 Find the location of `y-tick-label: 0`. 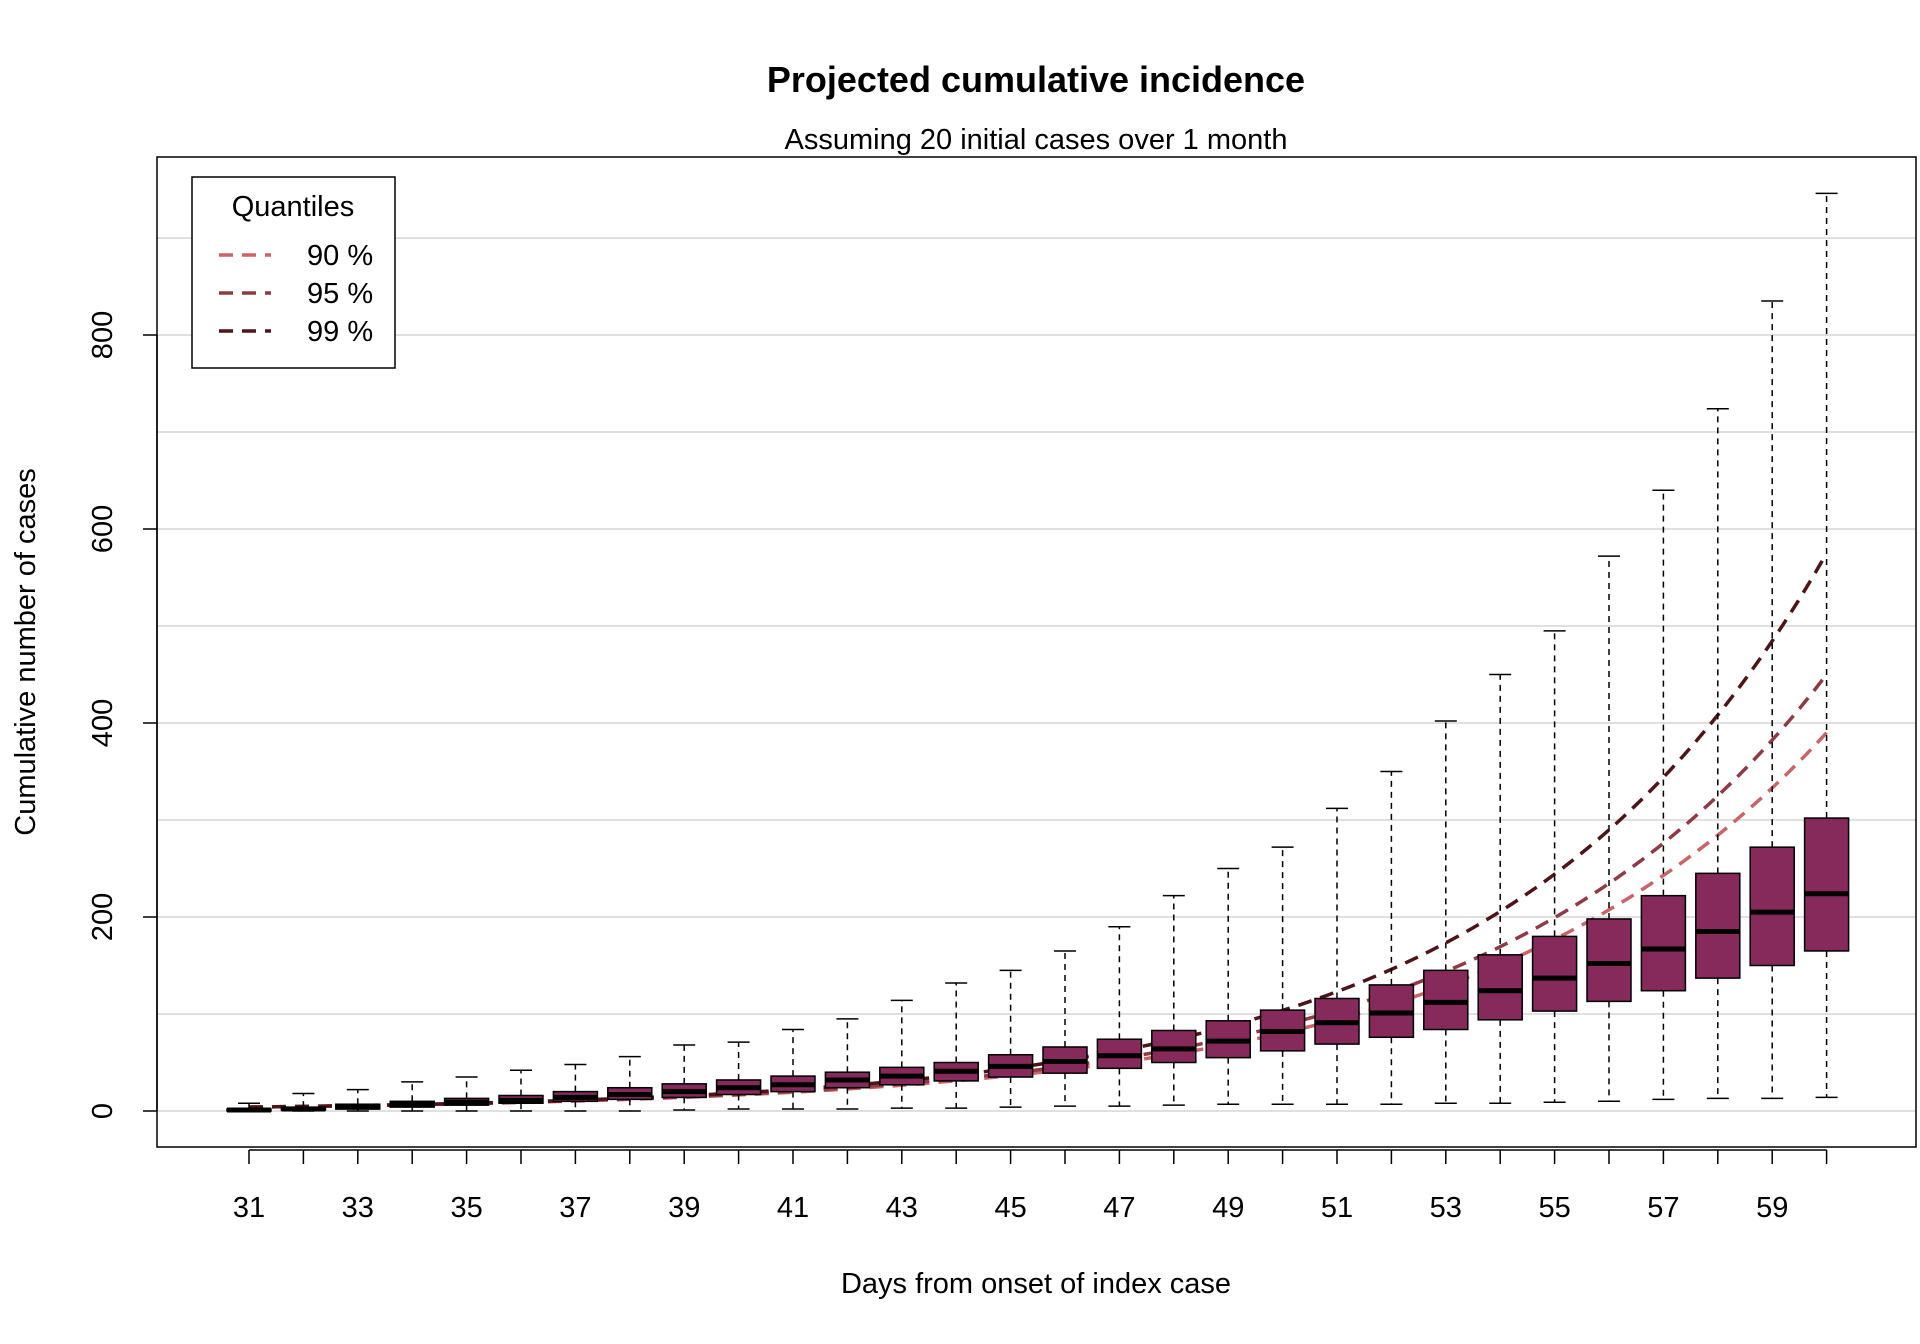

y-tick-label: 0 is located at coordinates (103, 1111).